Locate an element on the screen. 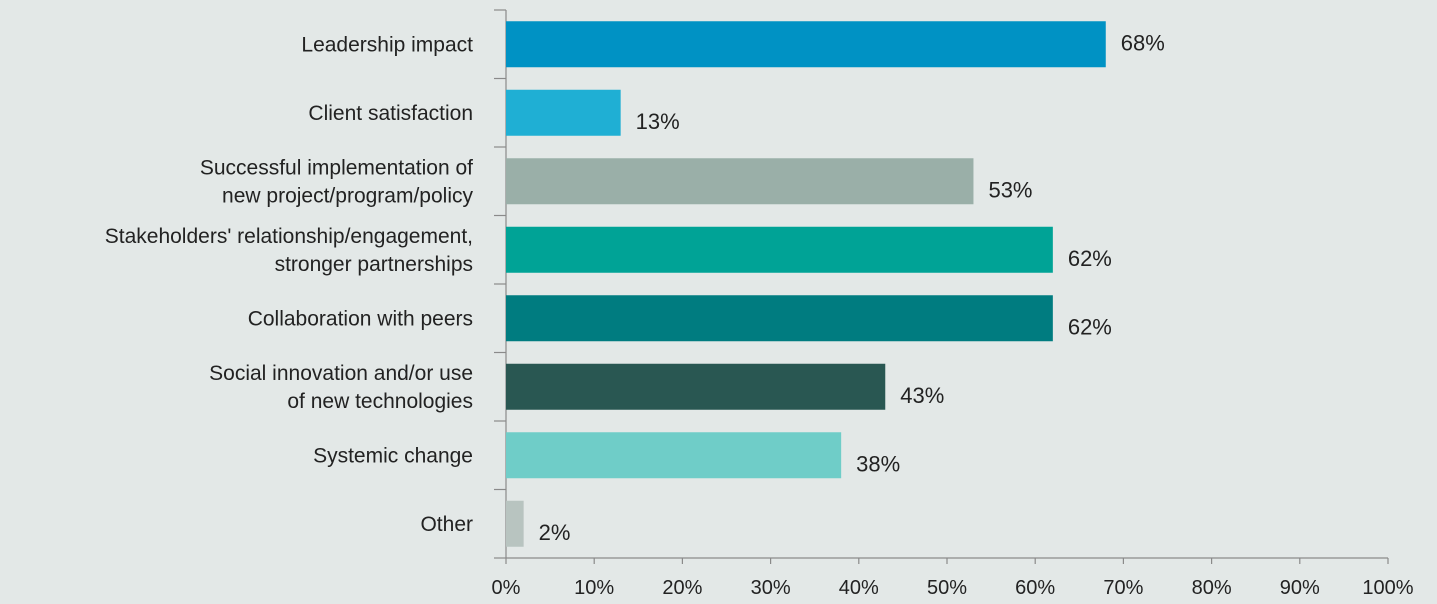 Image resolution: width=1437 pixels, height=604 pixels. data-label: 43% is located at coordinates (922, 395).